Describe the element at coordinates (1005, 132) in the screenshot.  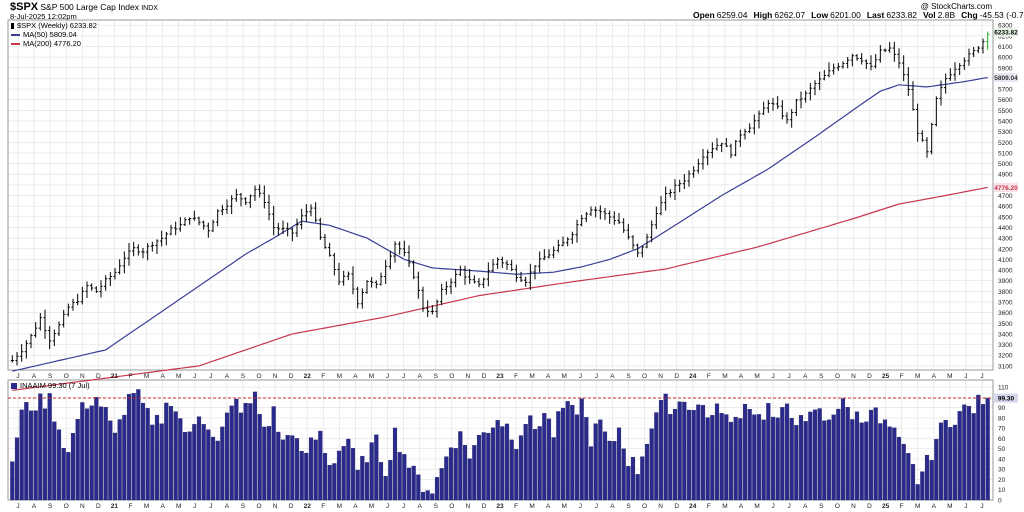
I see `price-tick-label: 5300` at that location.